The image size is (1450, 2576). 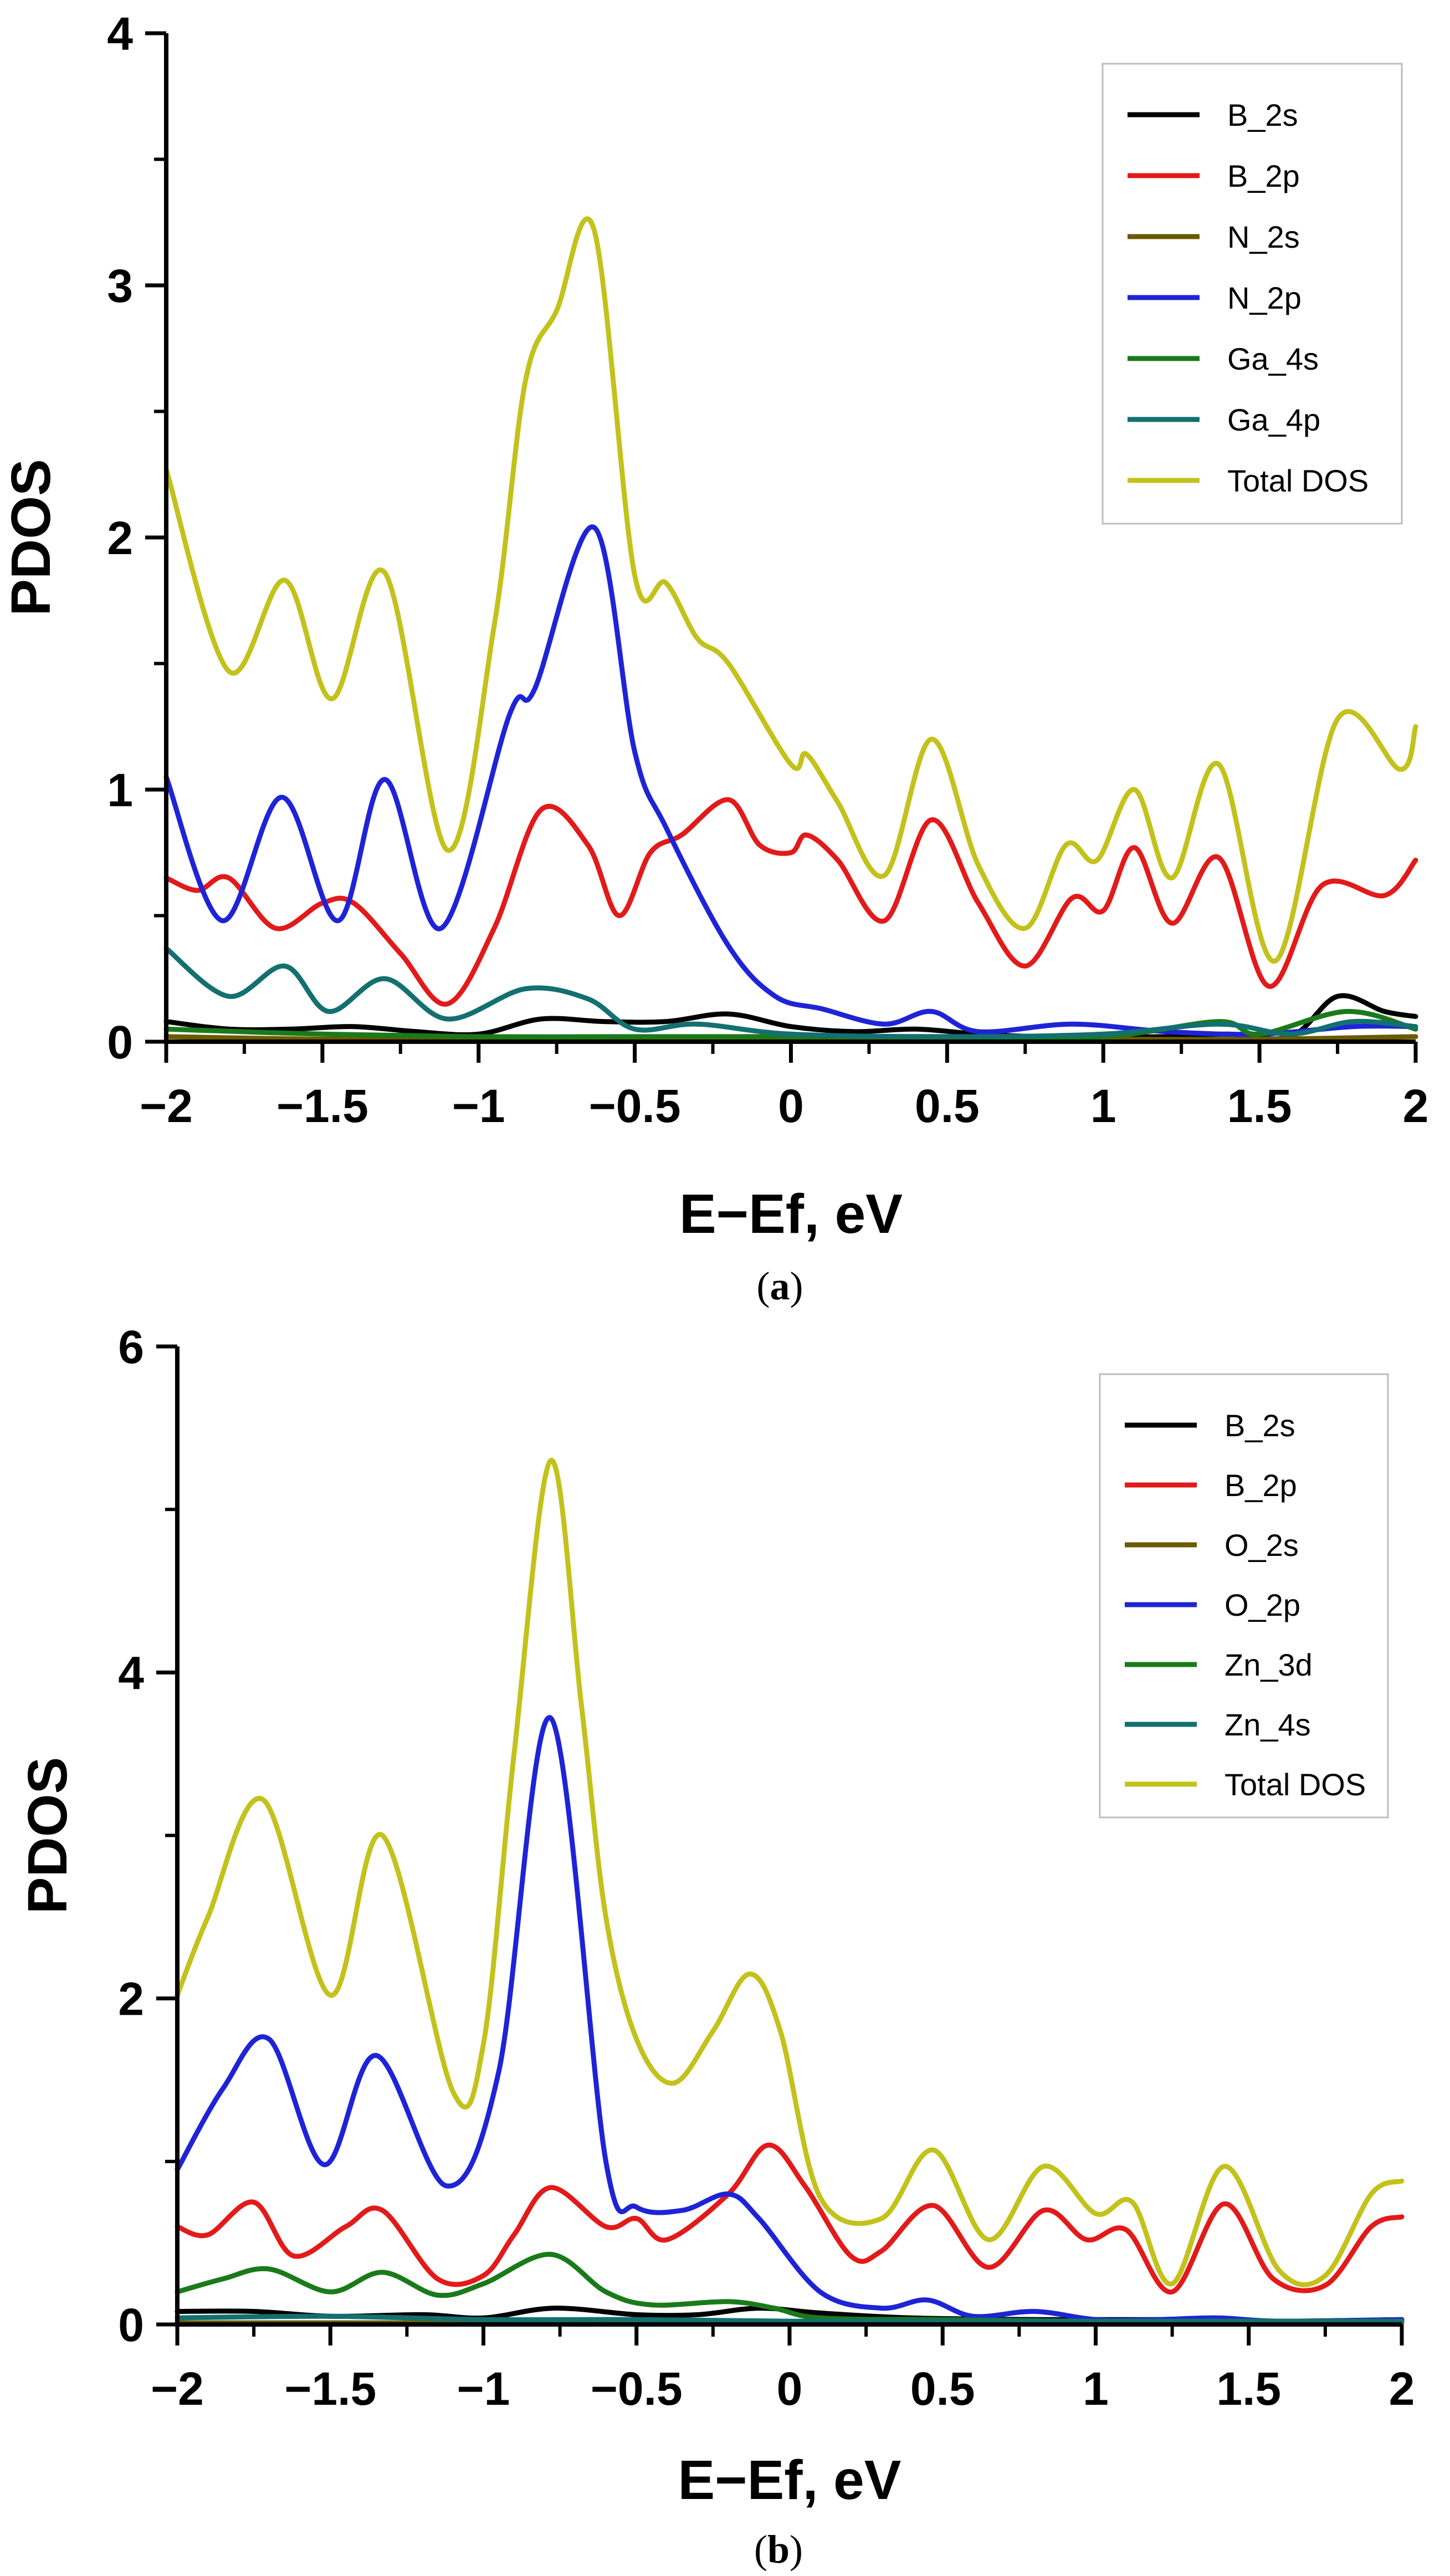 What do you see at coordinates (778, 2549) in the screenshot?
I see `panel-label: (b)` at bounding box center [778, 2549].